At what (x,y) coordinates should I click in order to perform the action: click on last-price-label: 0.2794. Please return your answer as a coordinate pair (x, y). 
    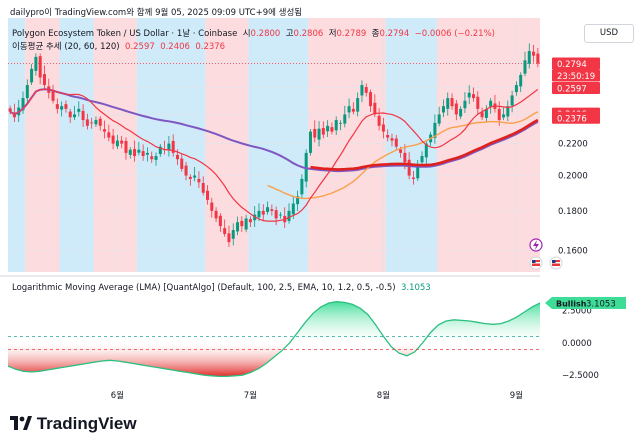
    Looking at the image, I should click on (572, 65).